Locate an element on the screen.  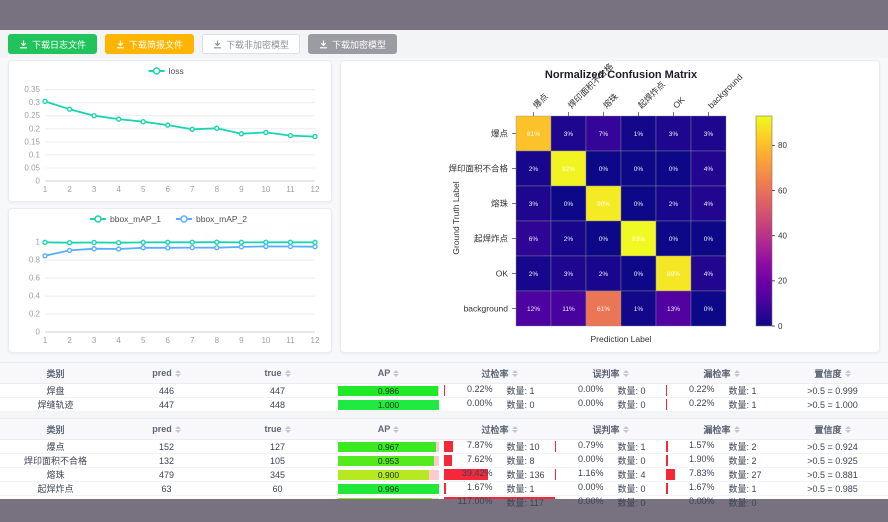
ap-value: 0.953 is located at coordinates (388, 460).